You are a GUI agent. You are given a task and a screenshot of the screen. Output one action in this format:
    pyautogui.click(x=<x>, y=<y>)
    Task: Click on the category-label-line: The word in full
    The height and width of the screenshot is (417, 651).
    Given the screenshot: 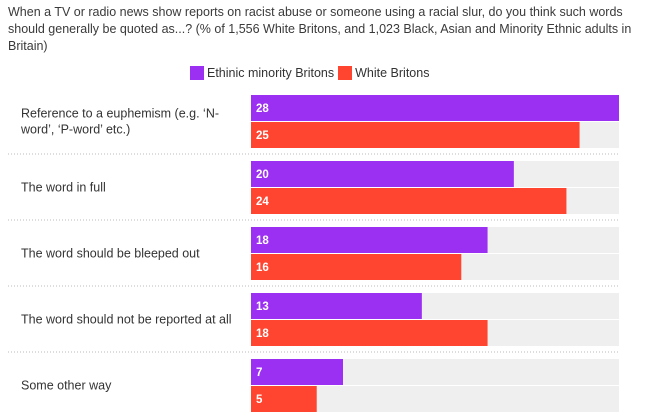 What is the action you would take?
    pyautogui.click(x=63, y=188)
    